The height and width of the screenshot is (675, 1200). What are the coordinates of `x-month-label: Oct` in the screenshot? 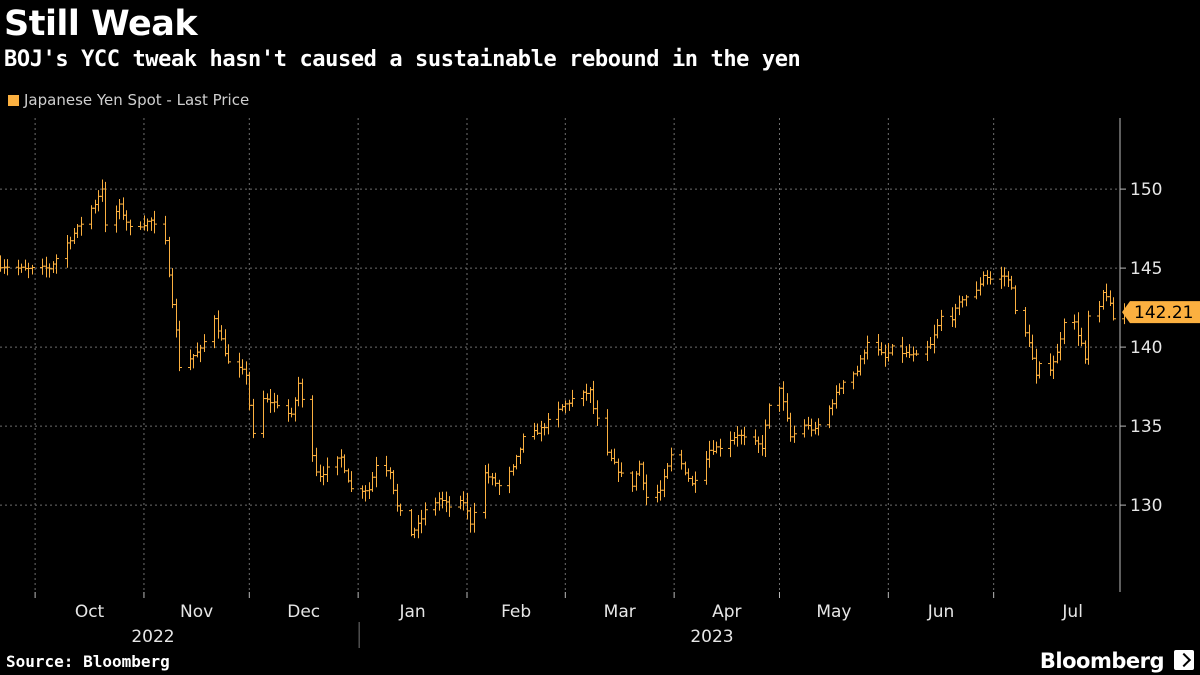 It's located at (90, 612).